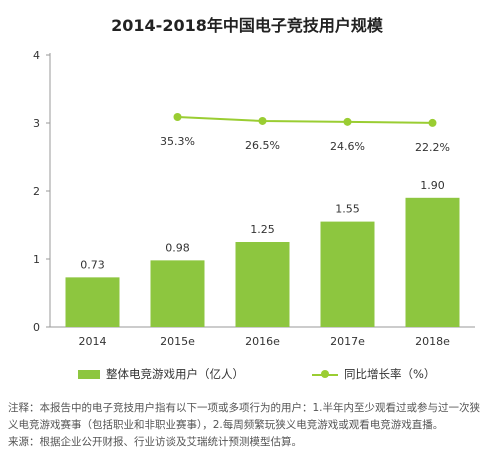 The height and width of the screenshot is (460, 494). I want to click on bar-value-label: 1.55, so click(347, 209).